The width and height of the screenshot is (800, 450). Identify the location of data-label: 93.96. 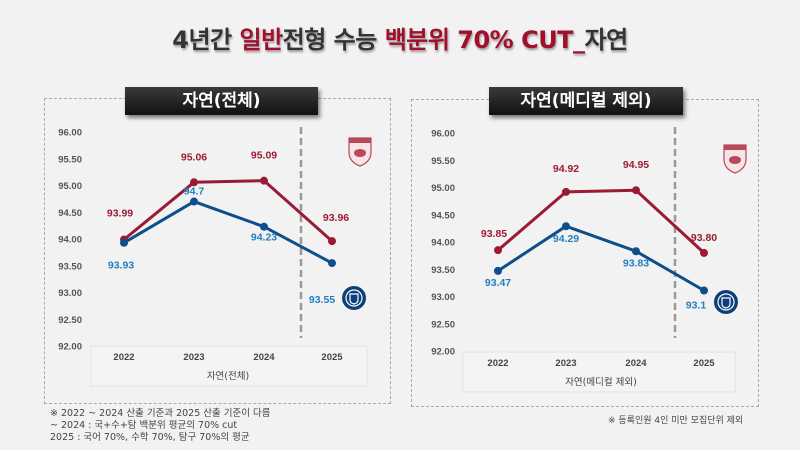
(336, 218).